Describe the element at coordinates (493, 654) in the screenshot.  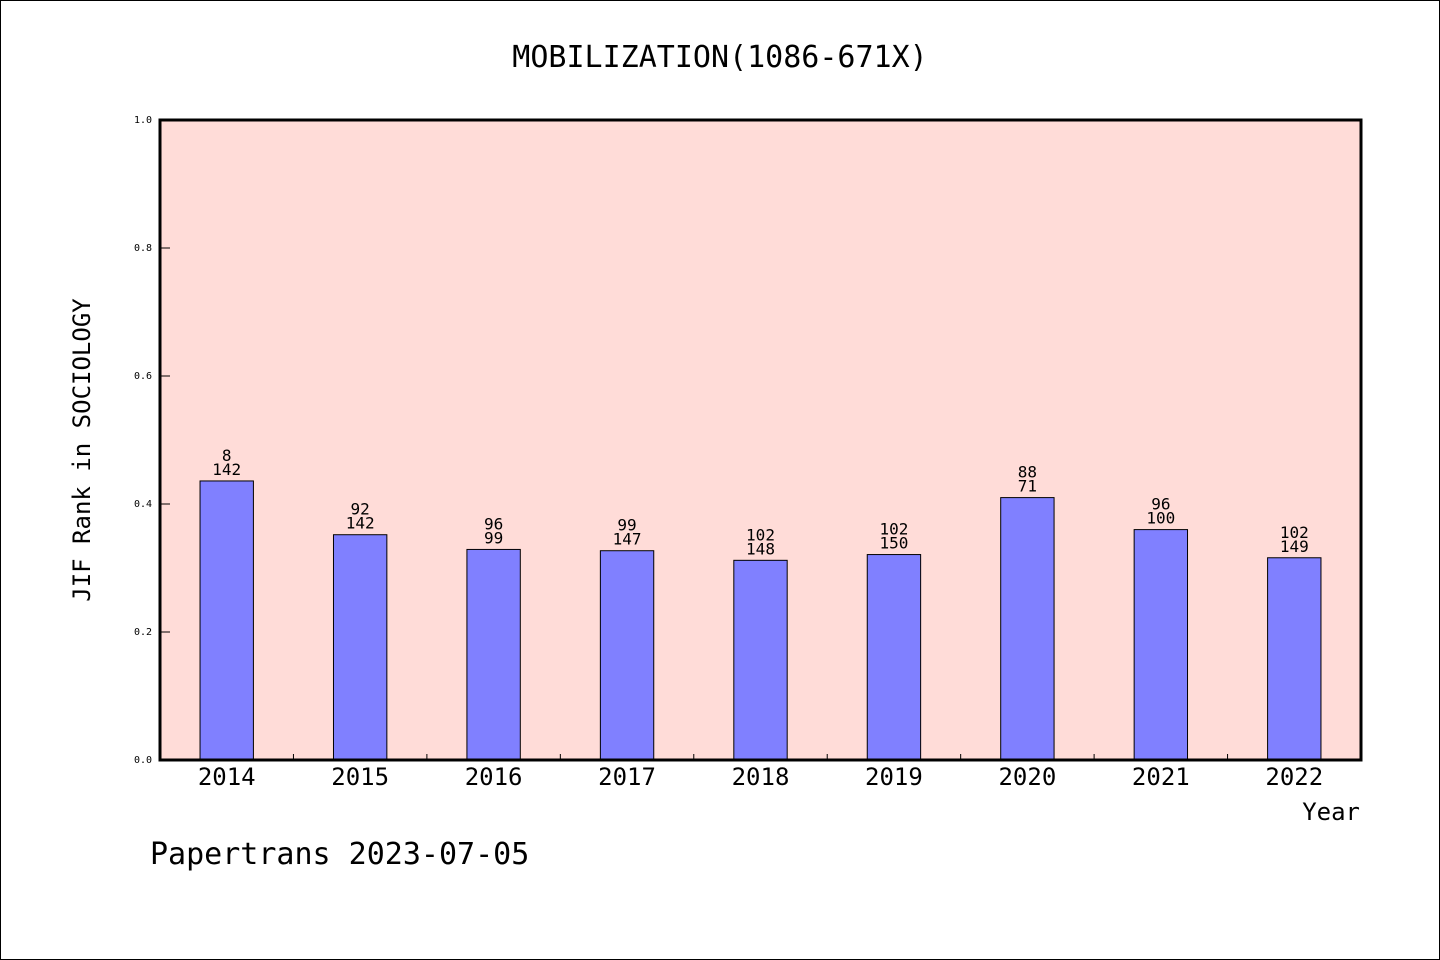
I see `bar-2016` at that location.